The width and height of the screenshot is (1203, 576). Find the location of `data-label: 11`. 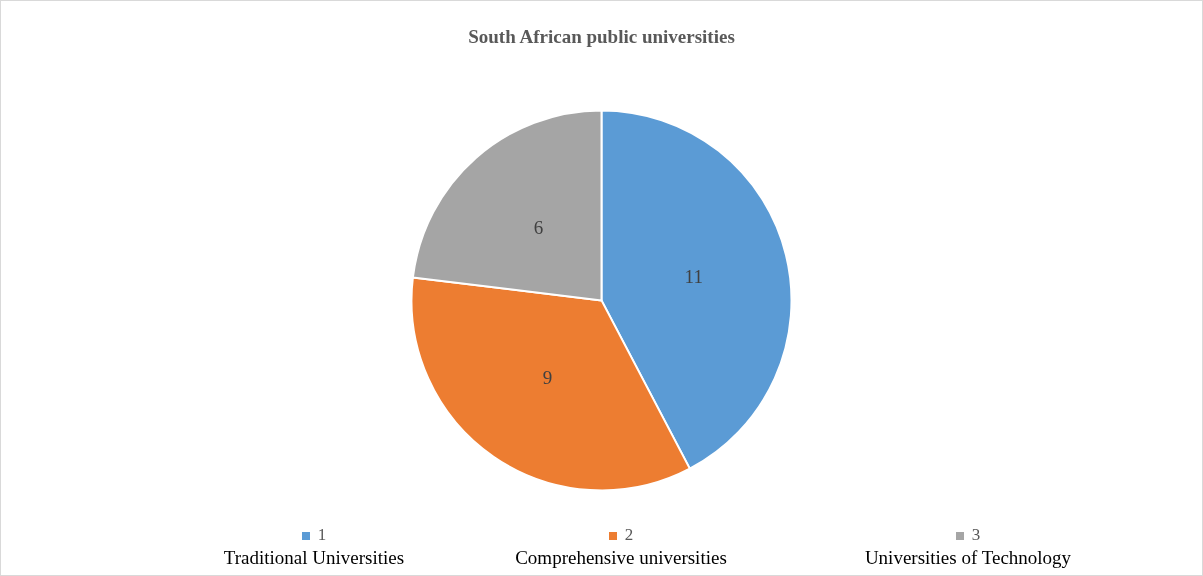

data-label: 11 is located at coordinates (693, 276).